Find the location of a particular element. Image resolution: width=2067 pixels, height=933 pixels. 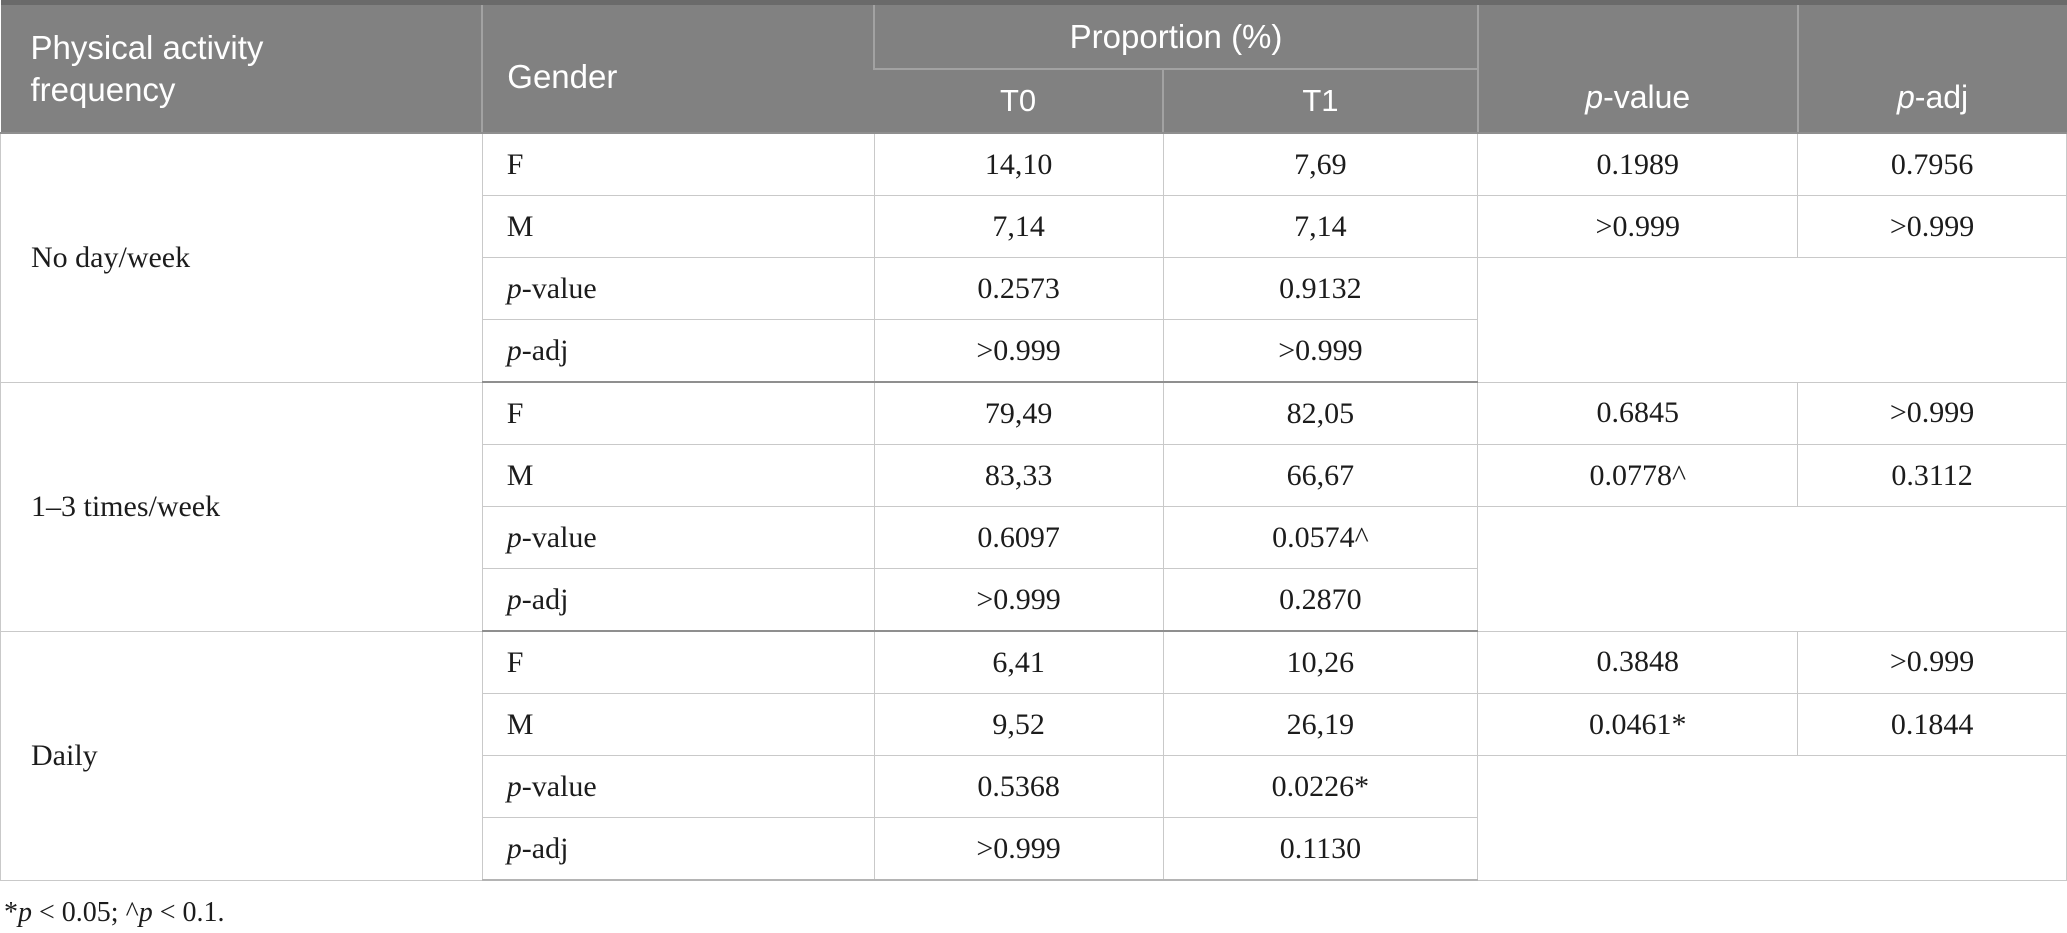

t0-value-cell: 0.5368 is located at coordinates (1018, 786).